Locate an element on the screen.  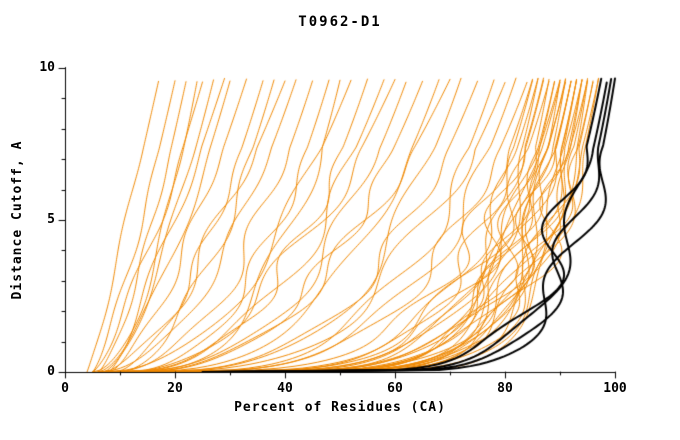
x-tick-label: 100 is located at coordinates (615, 388).